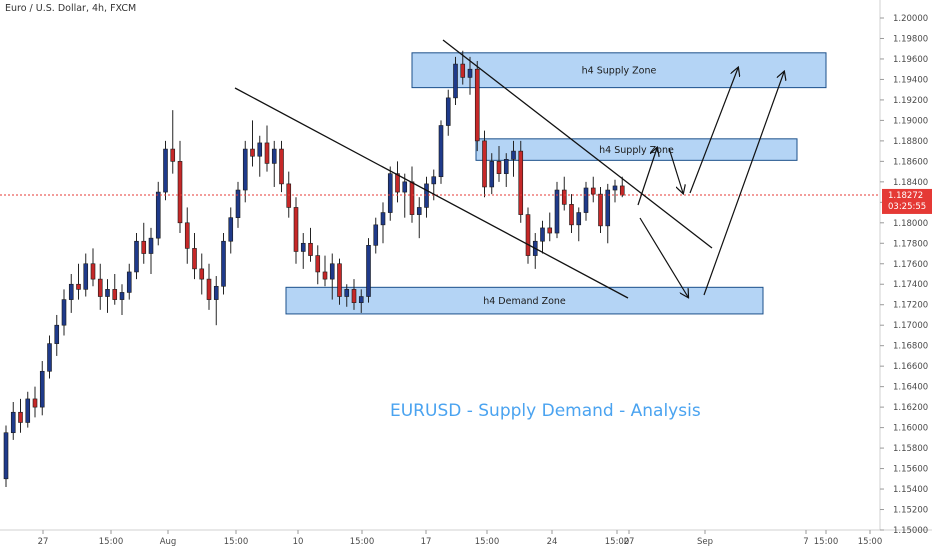  Describe the element at coordinates (545, 411) in the screenshot. I see `chart-caption: EURUSD - Supply Demand - Analysis` at that location.